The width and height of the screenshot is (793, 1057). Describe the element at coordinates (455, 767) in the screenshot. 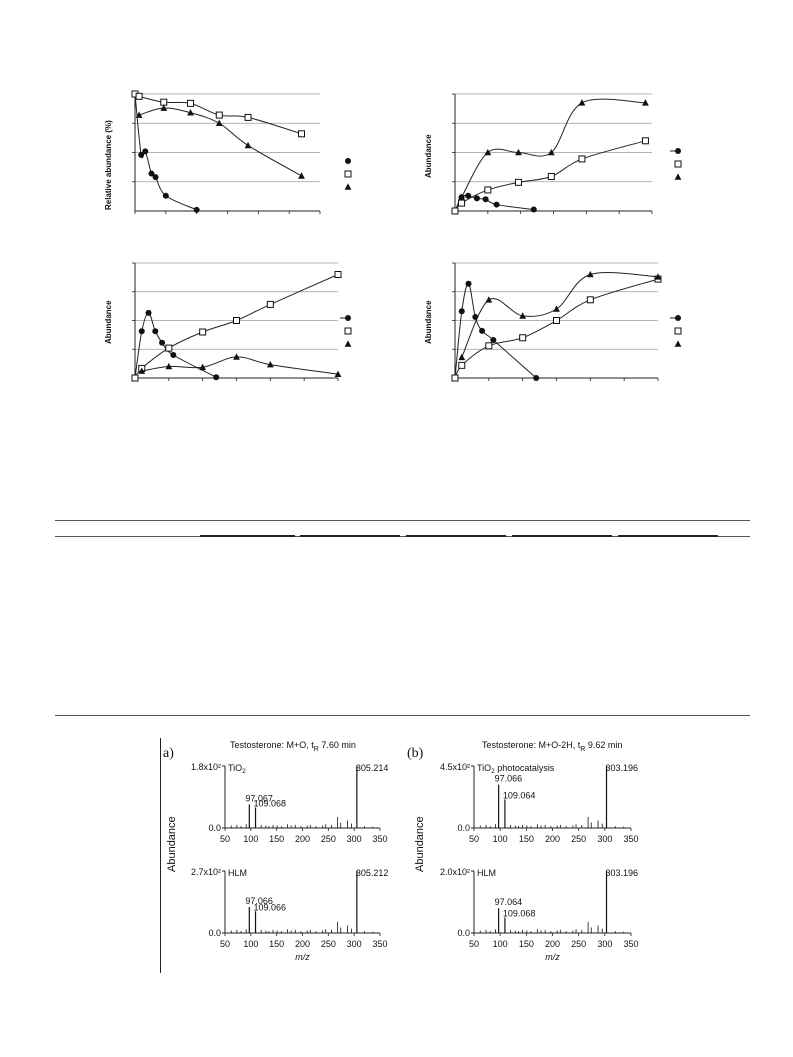

I see `y-max-label: 4.5x10²` at that location.